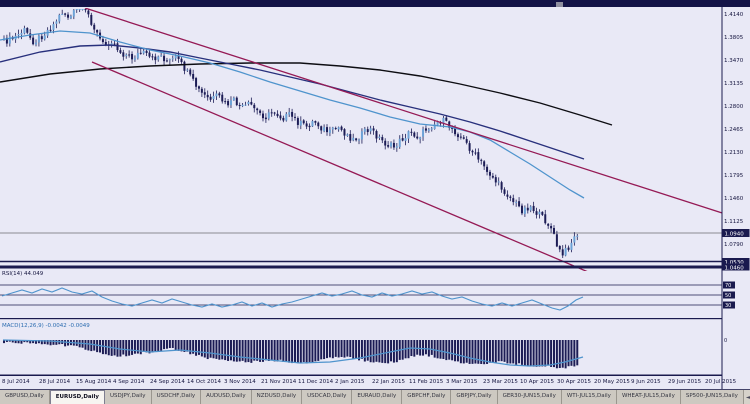 This screenshot has height=404, width=750. Describe the element at coordinates (240, 382) in the screenshot. I see `date-tick-label: 3 Nov 2014` at that location.